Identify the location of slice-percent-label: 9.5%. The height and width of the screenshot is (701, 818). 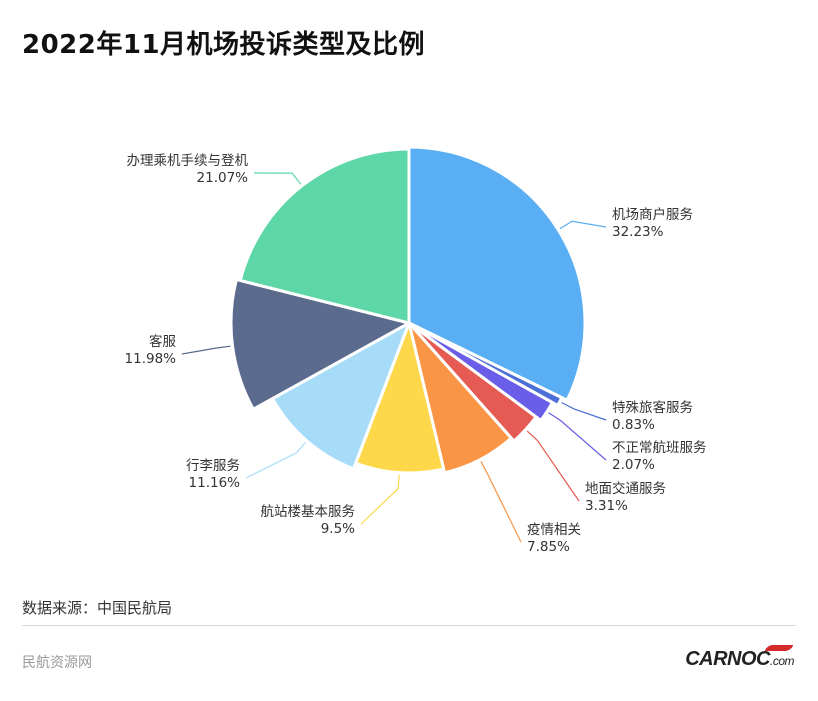
(338, 529).